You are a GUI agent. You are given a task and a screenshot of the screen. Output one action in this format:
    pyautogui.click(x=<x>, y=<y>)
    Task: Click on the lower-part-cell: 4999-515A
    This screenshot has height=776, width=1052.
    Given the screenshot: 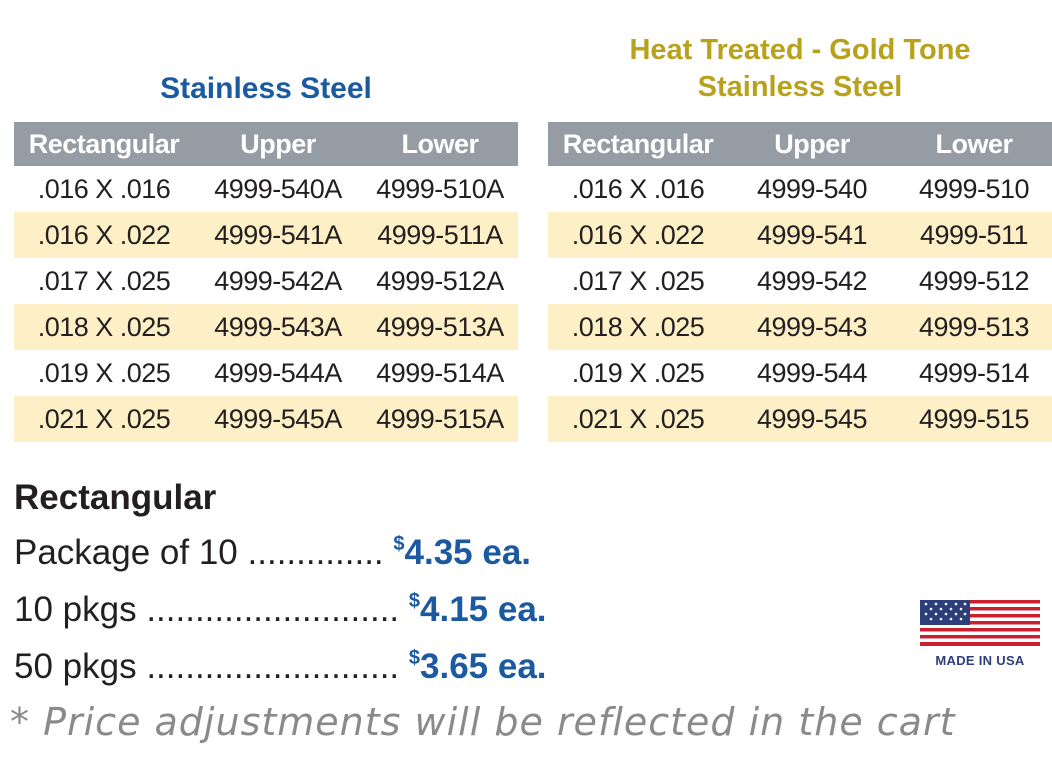 What is the action you would take?
    pyautogui.click(x=440, y=419)
    